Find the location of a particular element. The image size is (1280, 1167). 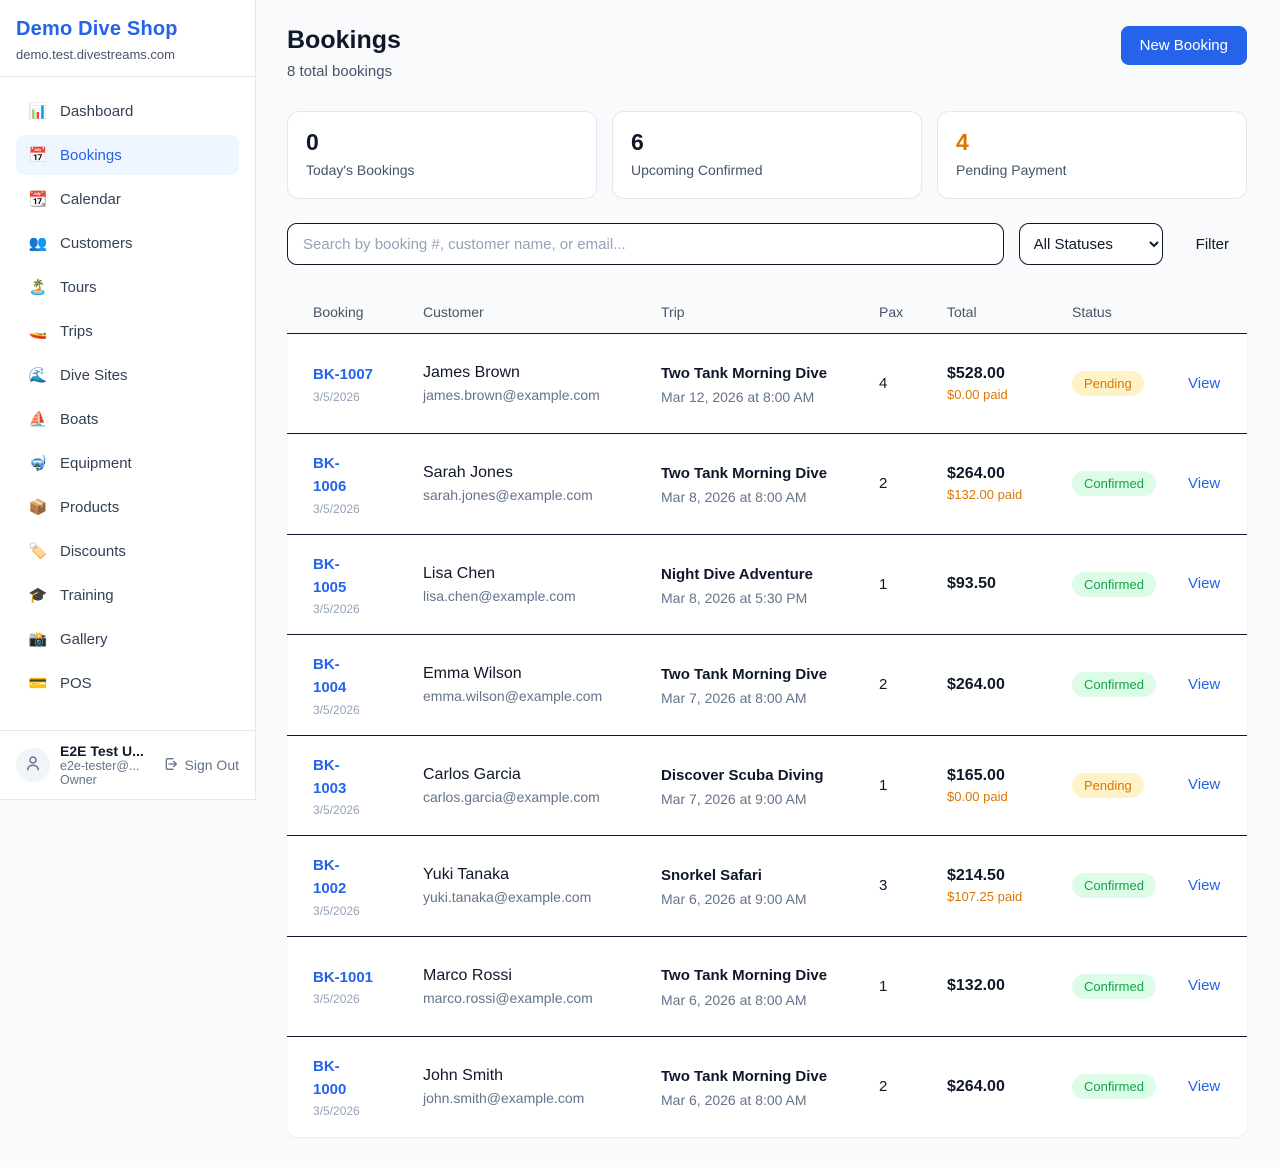

booking-number-link: BK- 1000 is located at coordinates (330, 1077).